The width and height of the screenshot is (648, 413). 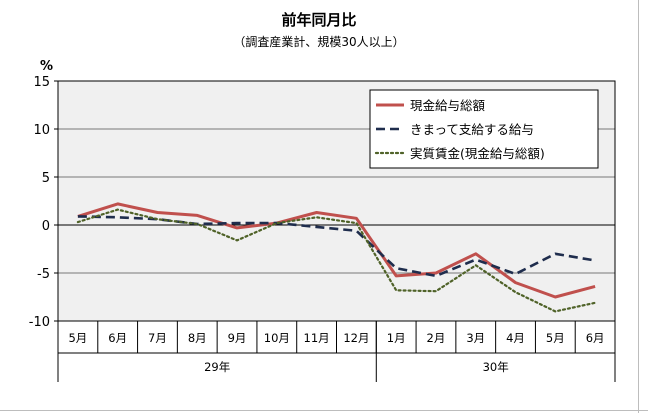 I want to click on legend-label-1: 現金給与総額, so click(x=448, y=105).